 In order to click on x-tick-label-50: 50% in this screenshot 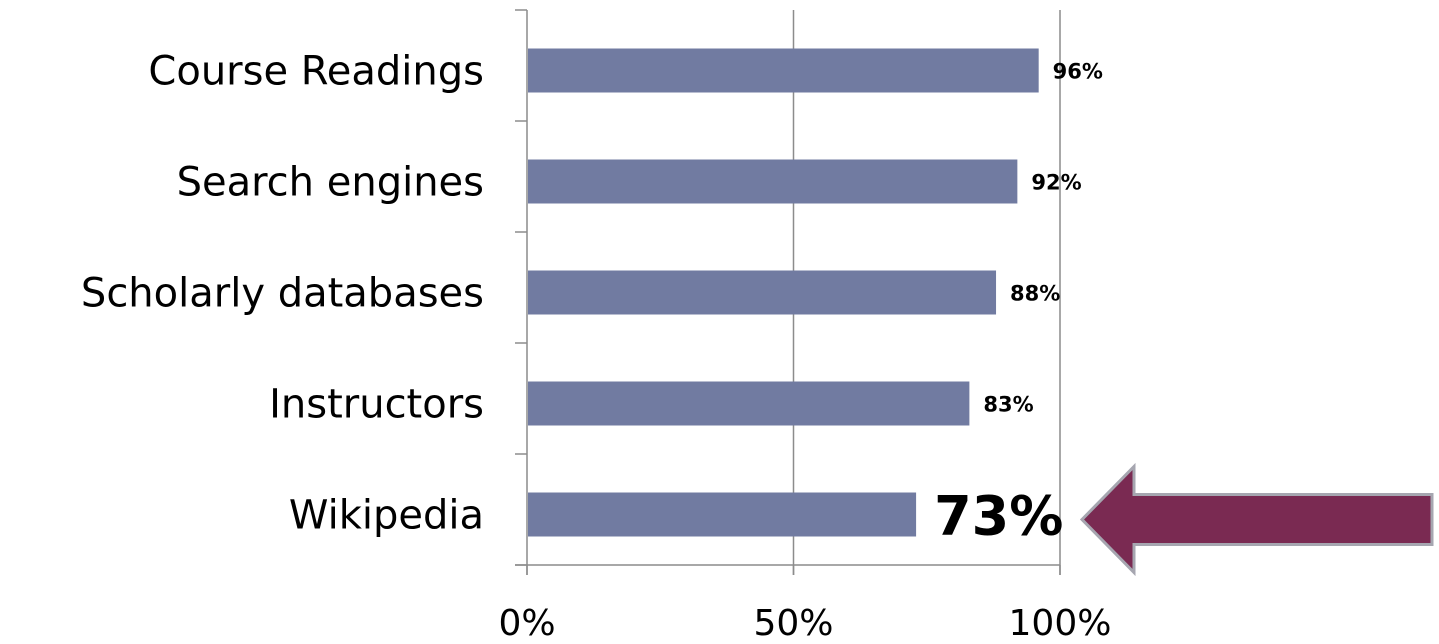, I will do `click(793, 623)`.